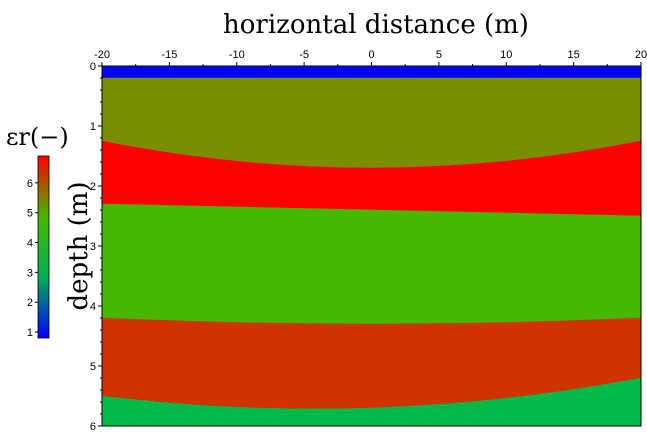 The image size is (647, 432). Describe the element at coordinates (93, 127) in the screenshot. I see `y-tick-label: 1` at that location.